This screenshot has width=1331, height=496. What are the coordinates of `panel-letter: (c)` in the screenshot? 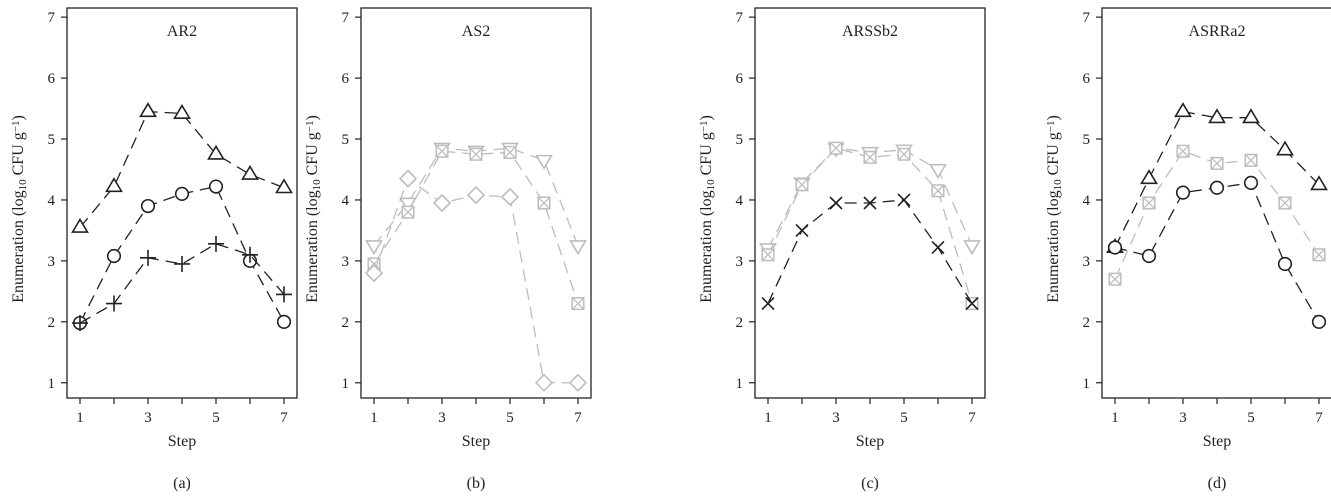 It's located at (870, 483).